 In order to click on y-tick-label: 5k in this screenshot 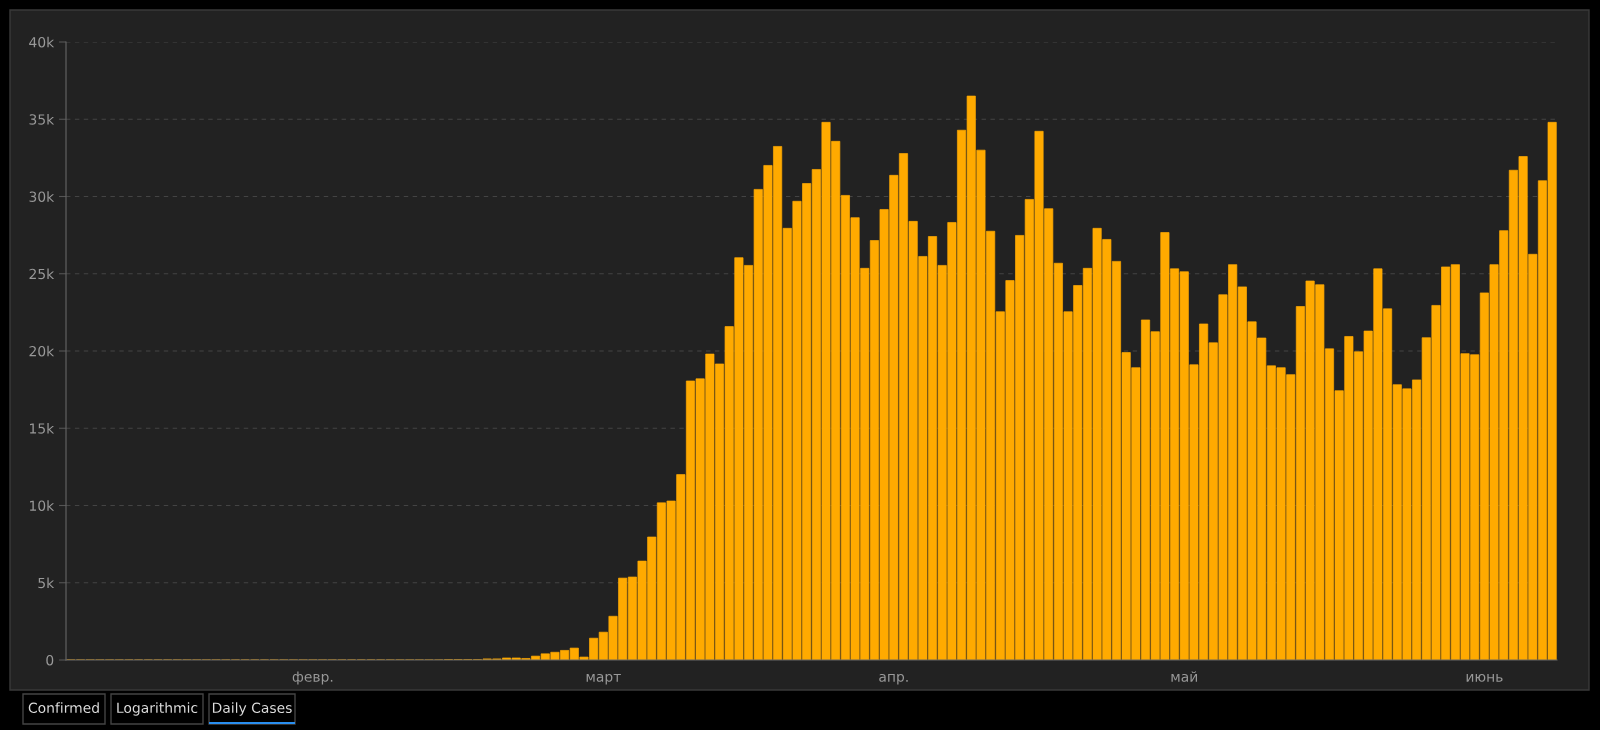, I will do `click(46, 583)`.